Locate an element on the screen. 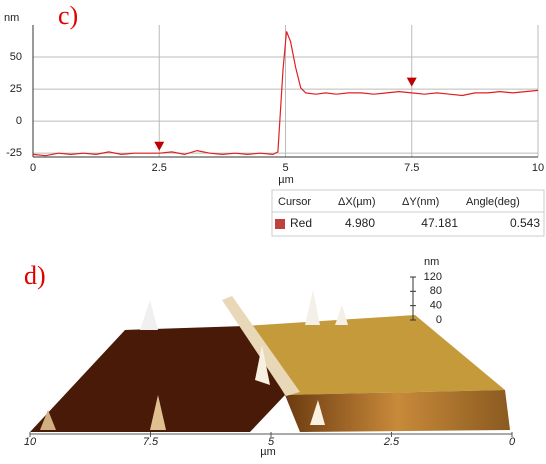  z-tick-label: 120 is located at coordinates (433, 277).